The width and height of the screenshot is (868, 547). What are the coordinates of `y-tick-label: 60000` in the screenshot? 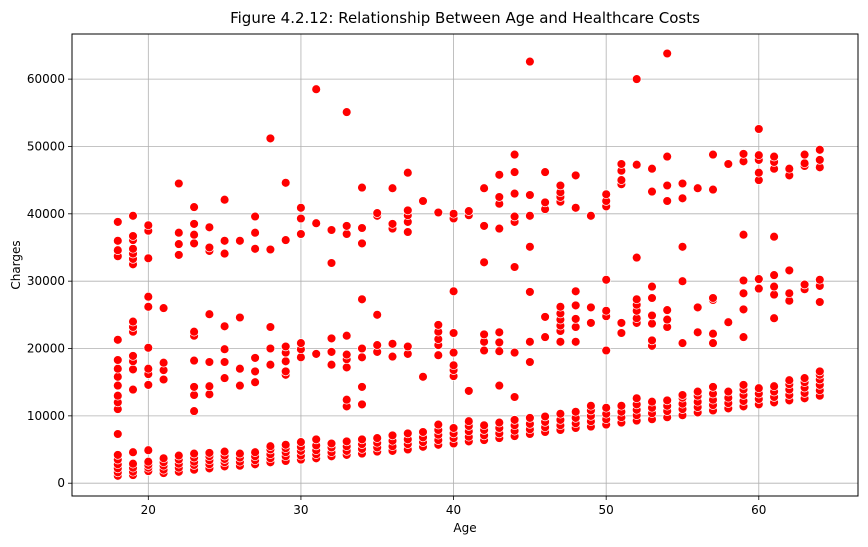 It's located at (46, 79).